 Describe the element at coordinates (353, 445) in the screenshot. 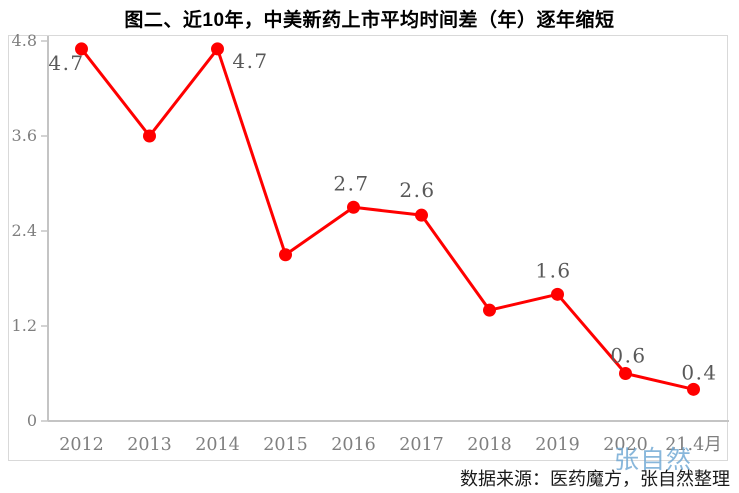

I see `x-tick-label: 2016` at that location.